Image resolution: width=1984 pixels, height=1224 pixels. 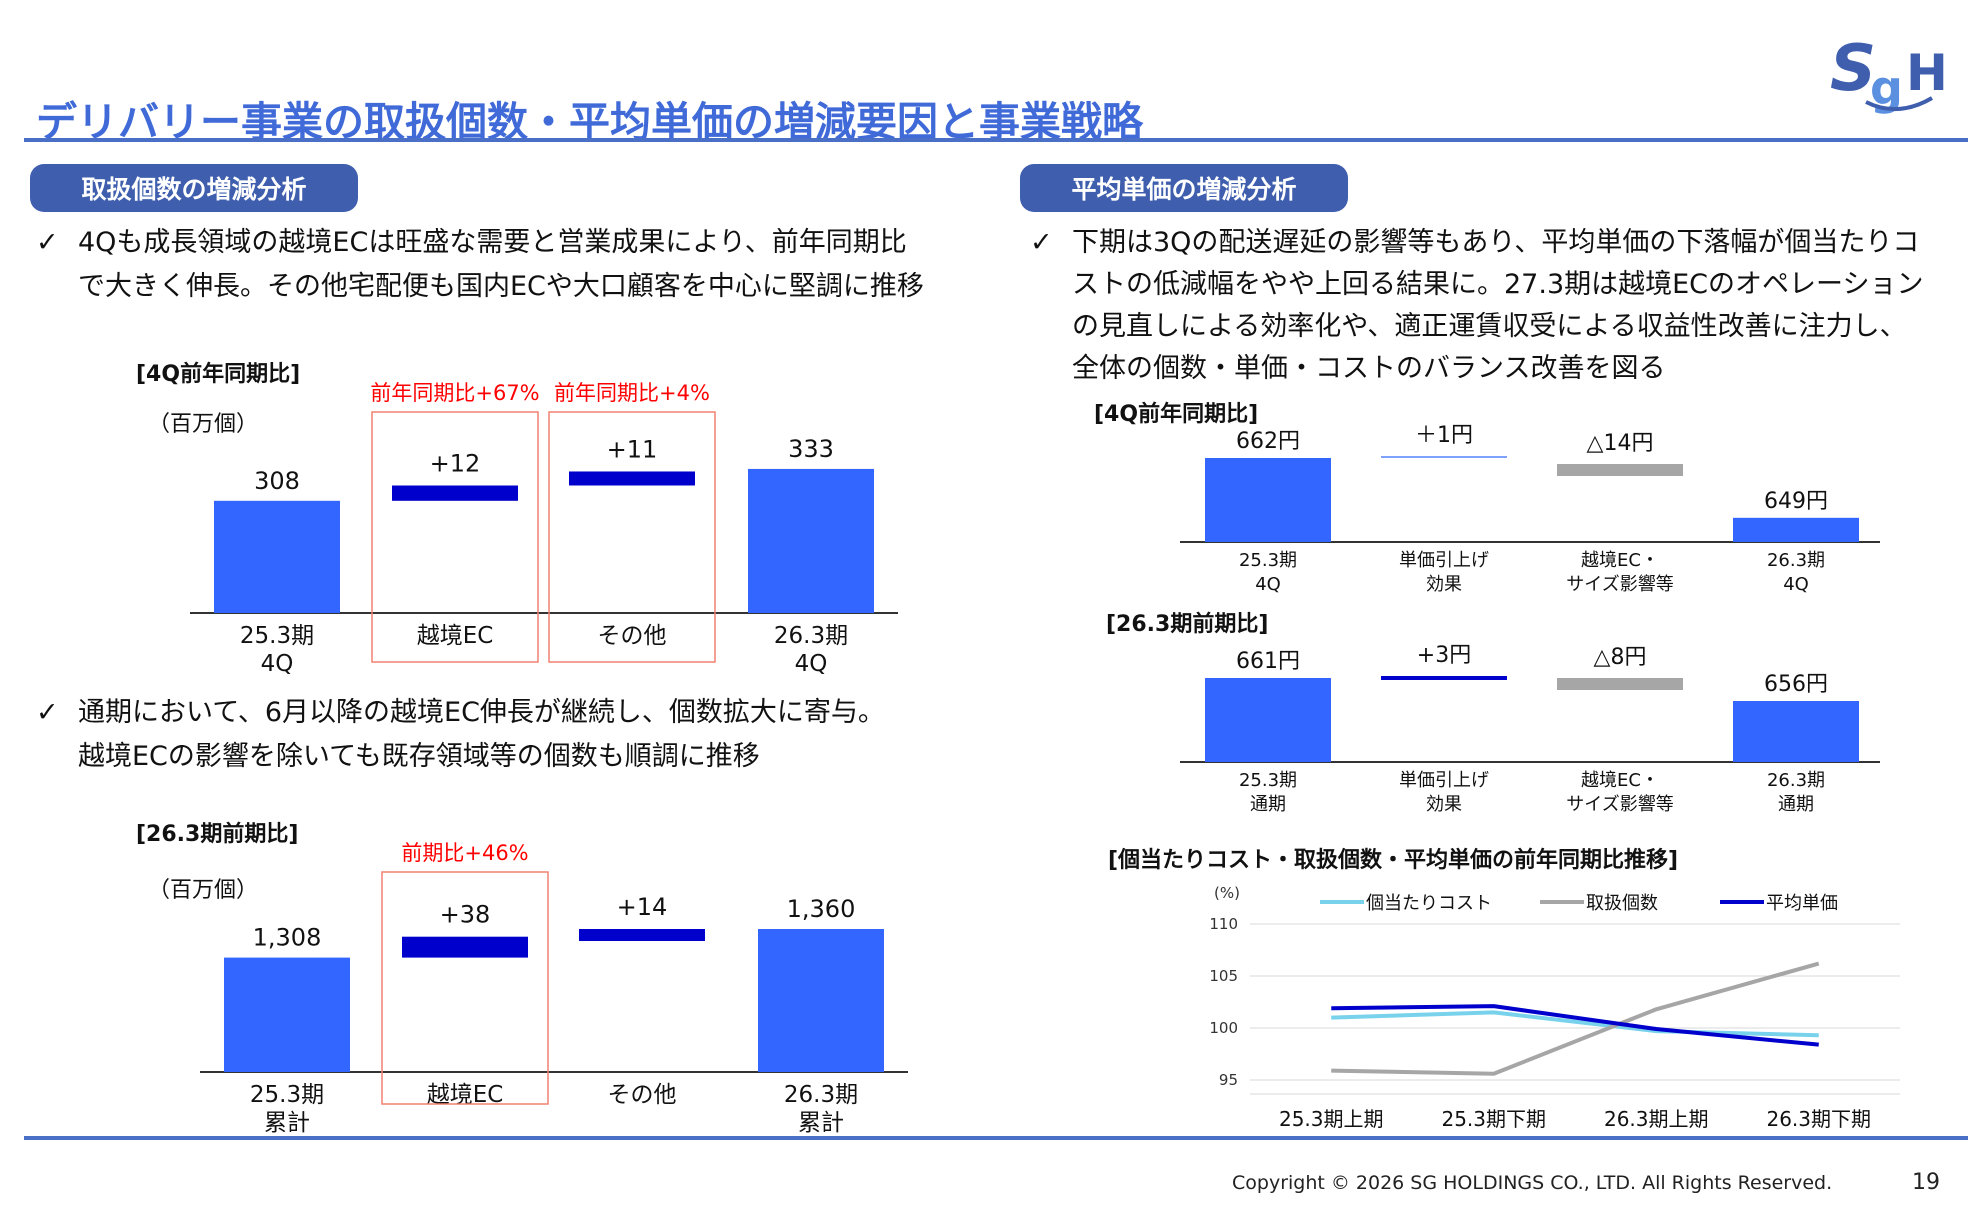 I want to click on page-number: 19, so click(x=1926, y=1182).